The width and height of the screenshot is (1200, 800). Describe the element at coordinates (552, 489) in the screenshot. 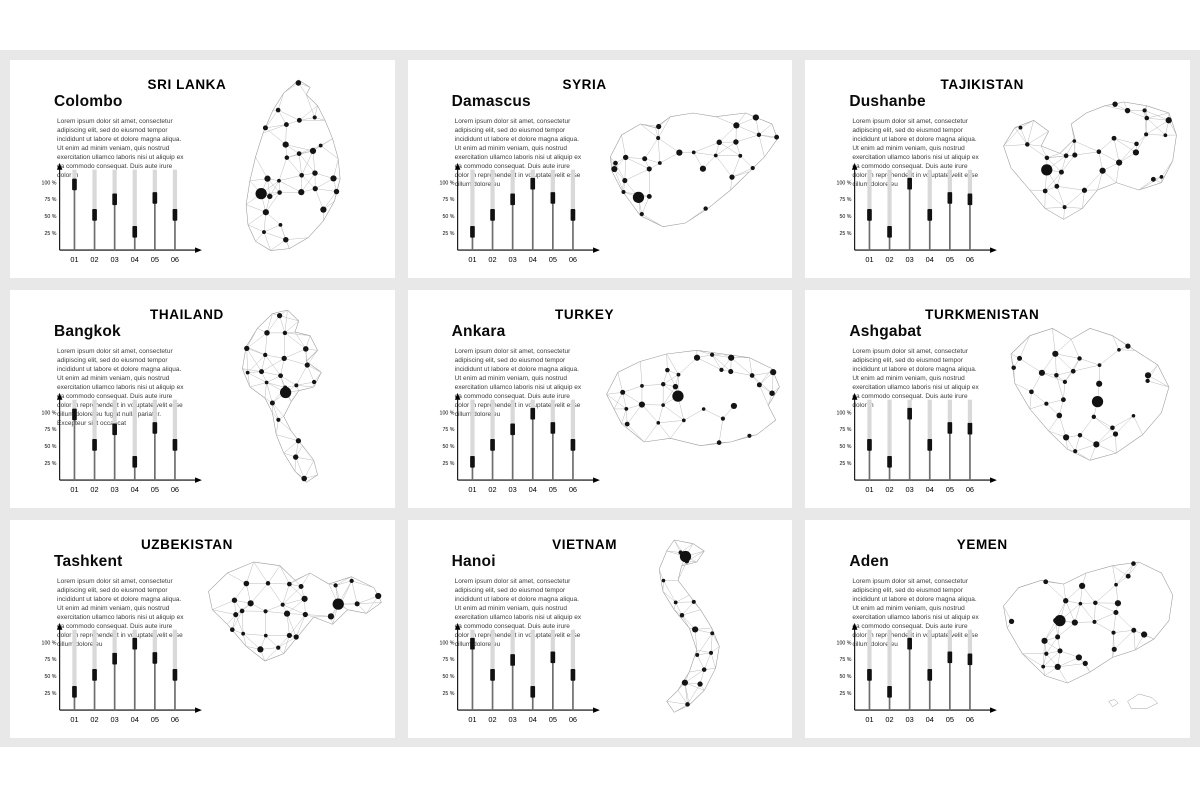

I see `svg-text: 05` at that location.